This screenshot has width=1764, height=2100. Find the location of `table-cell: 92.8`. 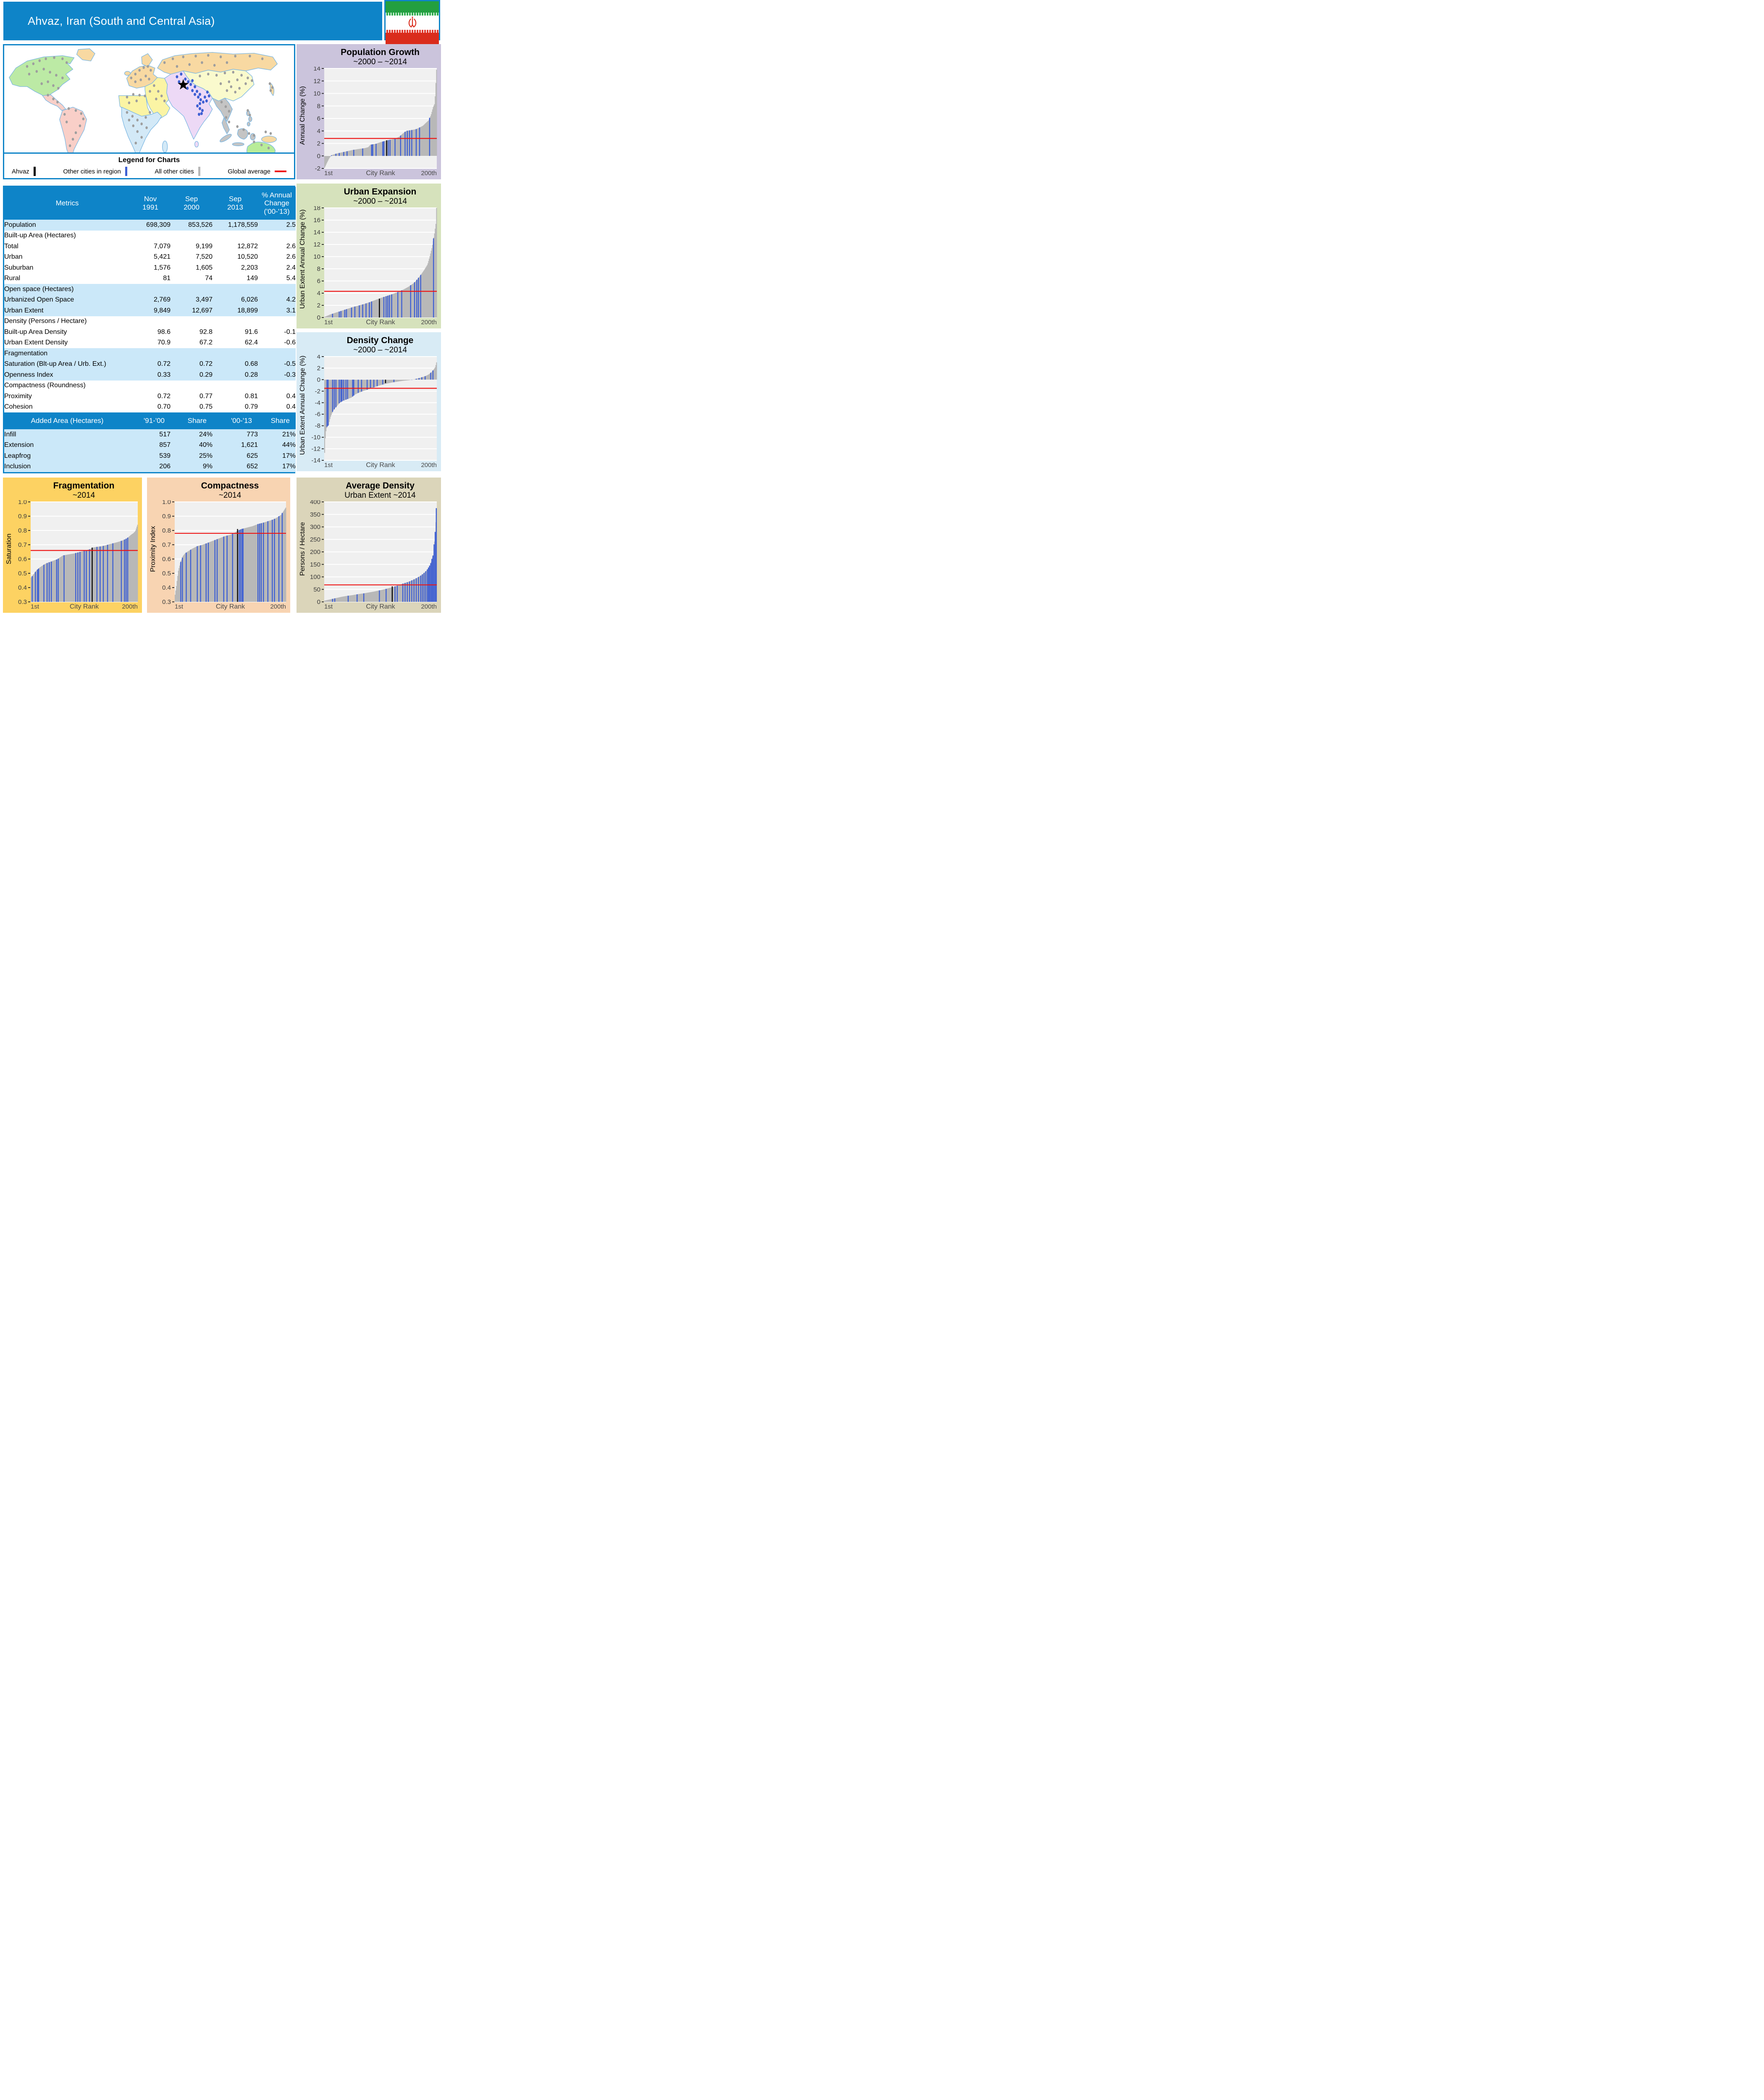

table-cell: 92.8 is located at coordinates (206, 332).